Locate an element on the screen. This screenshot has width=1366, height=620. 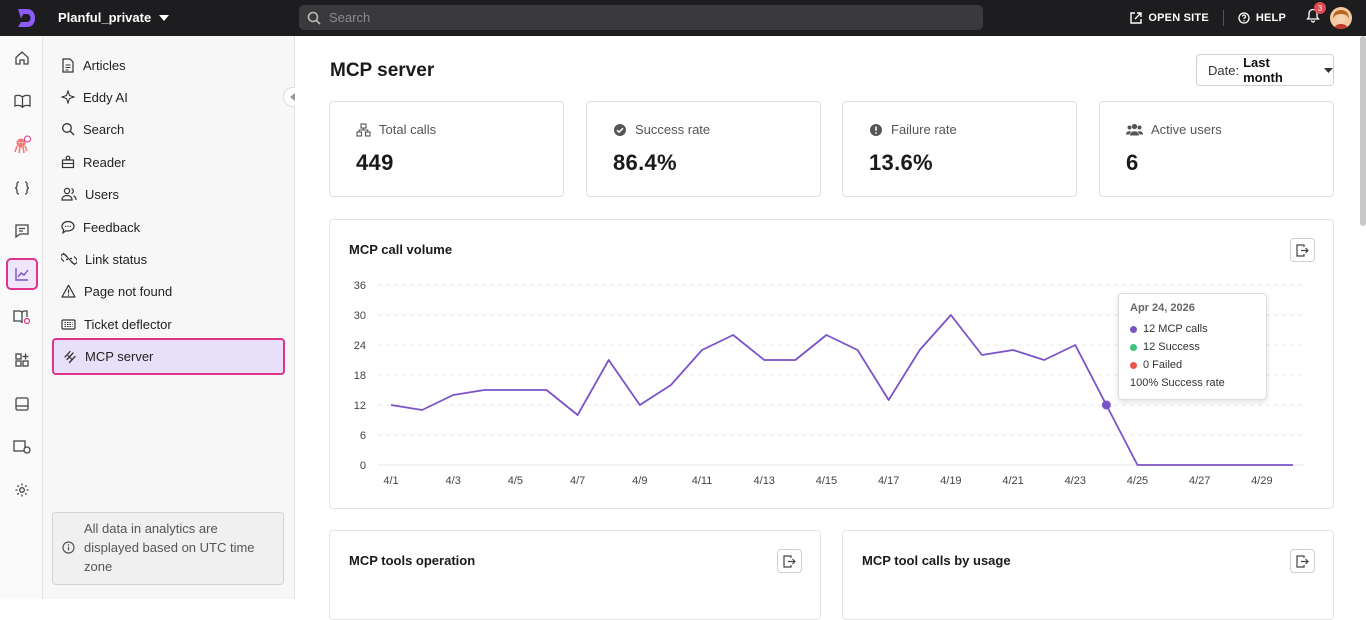
page-title: MCP server is located at coordinates (382, 70).